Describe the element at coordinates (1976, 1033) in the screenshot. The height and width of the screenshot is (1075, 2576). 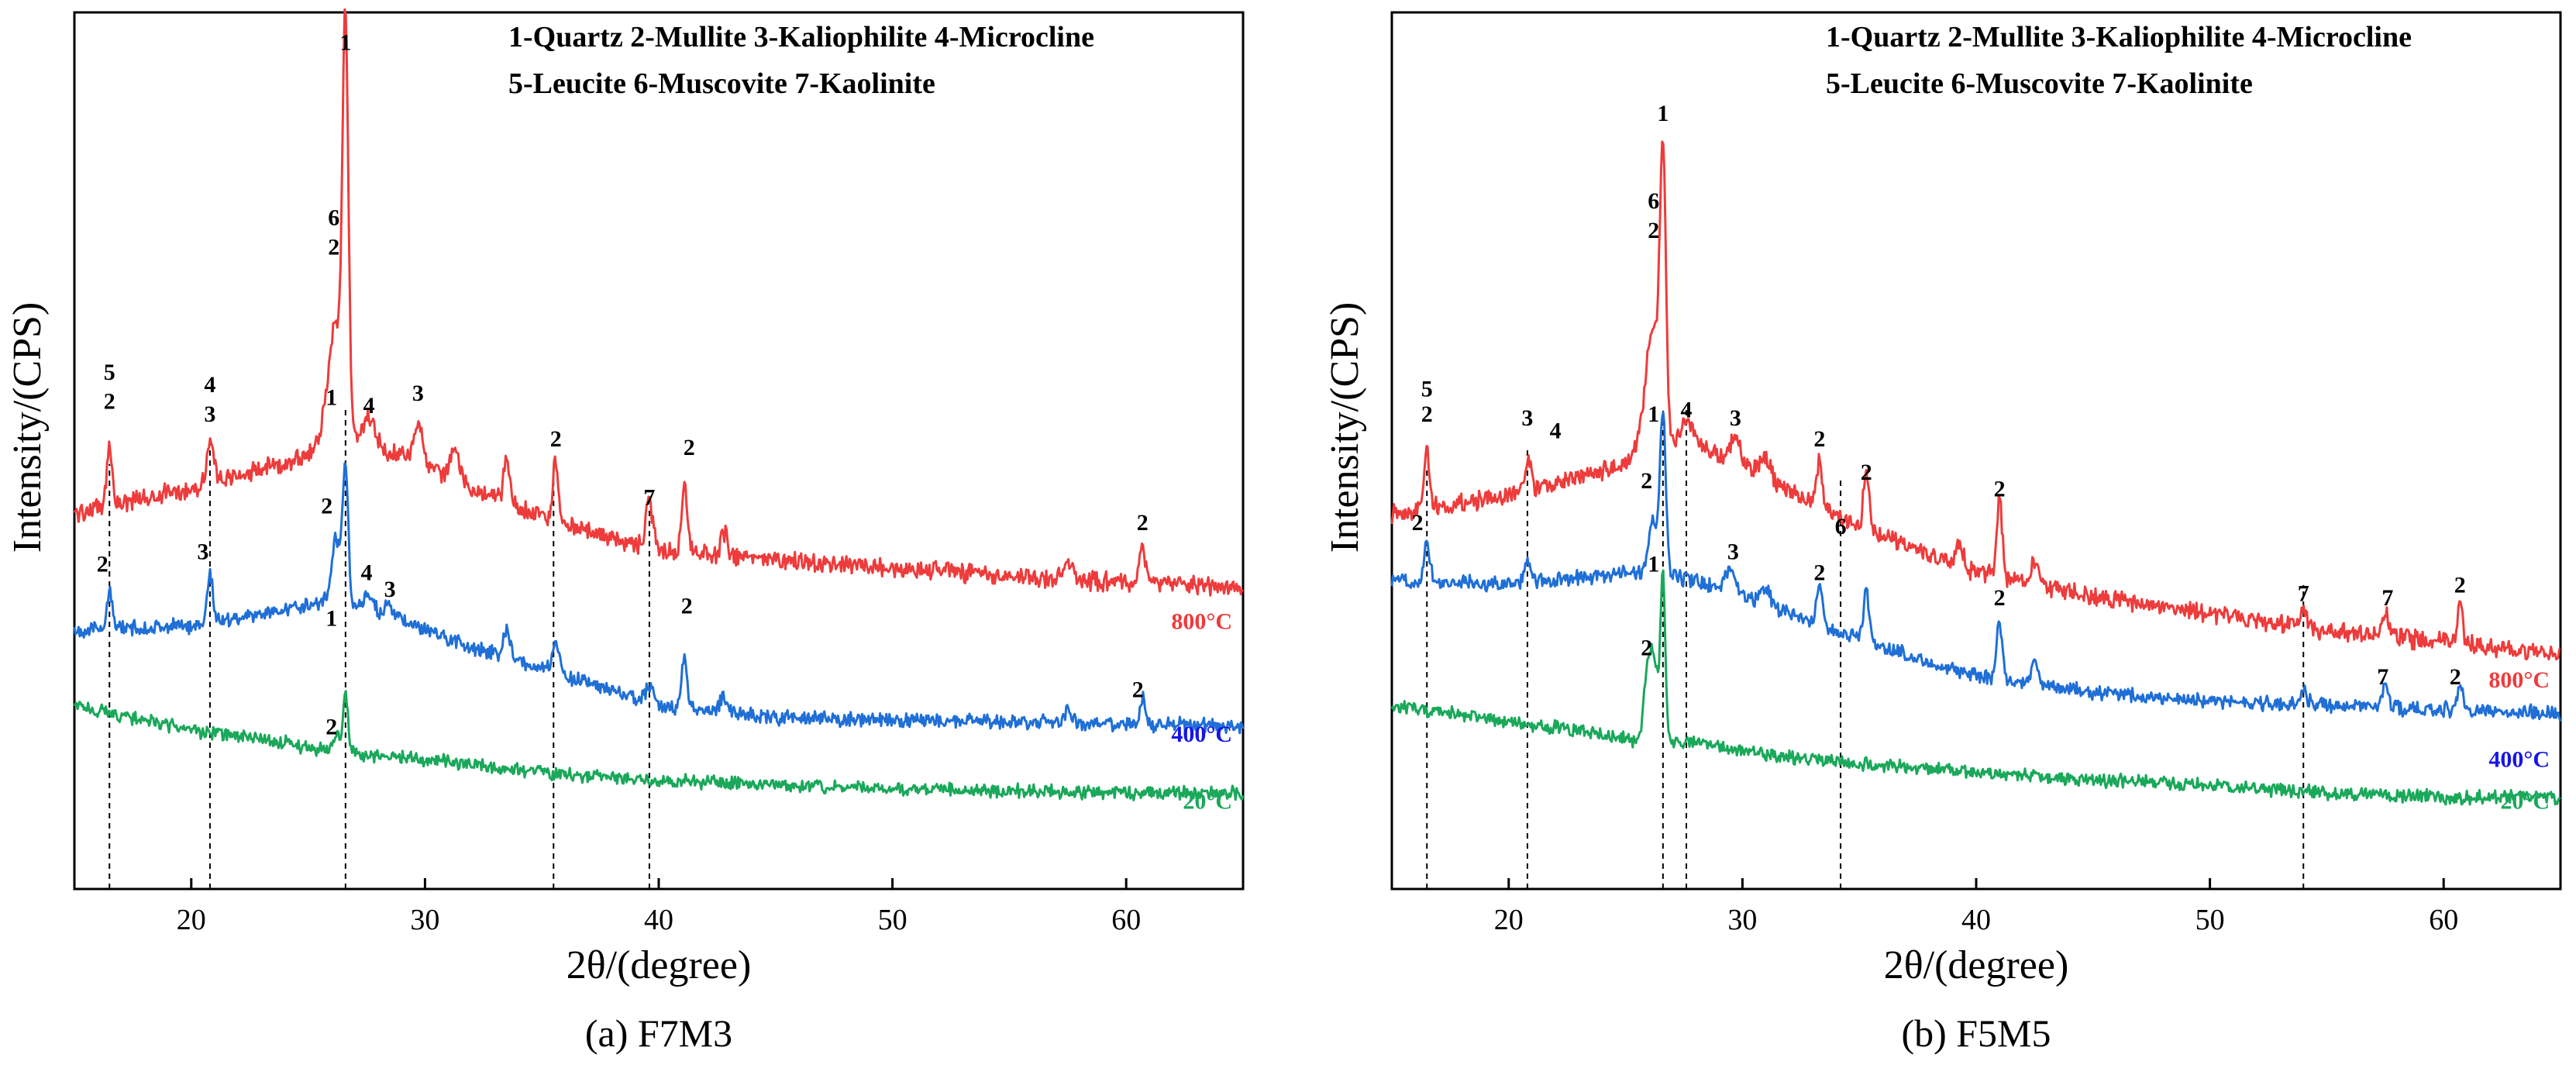
I see `panel-b-caption: (b) F5M5` at that location.